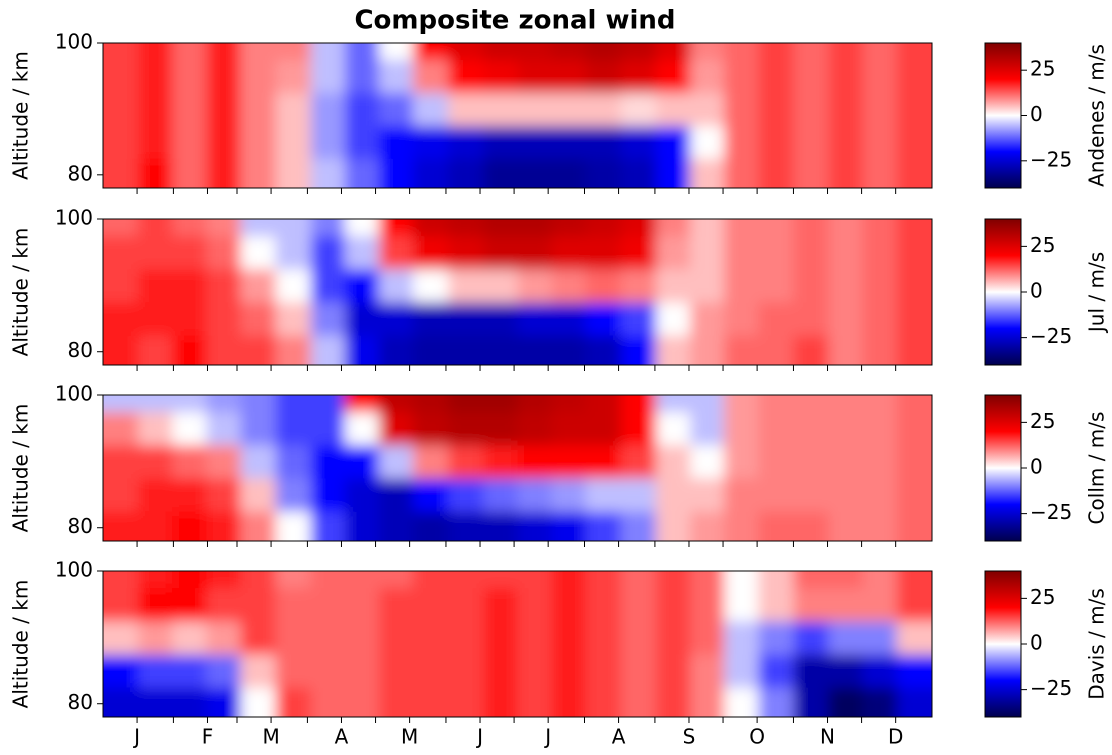 The width and height of the screenshot is (1112, 755). What do you see at coordinates (1097, 115) in the screenshot?
I see `colorbar-label: Andenes / m/s` at bounding box center [1097, 115].